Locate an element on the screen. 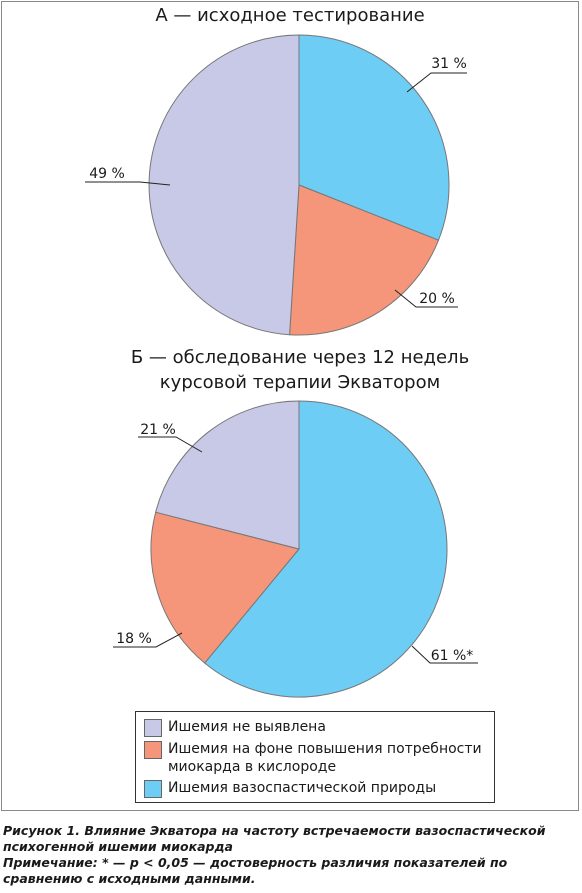  pie-b-label-demand: 18 % is located at coordinates (134, 639).